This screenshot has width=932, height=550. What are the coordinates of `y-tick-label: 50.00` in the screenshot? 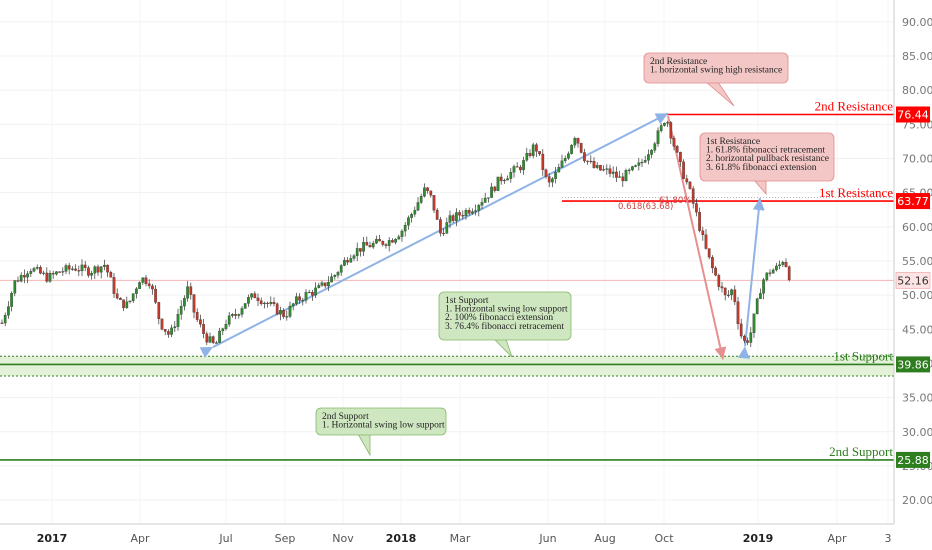 It's located at (917, 295).